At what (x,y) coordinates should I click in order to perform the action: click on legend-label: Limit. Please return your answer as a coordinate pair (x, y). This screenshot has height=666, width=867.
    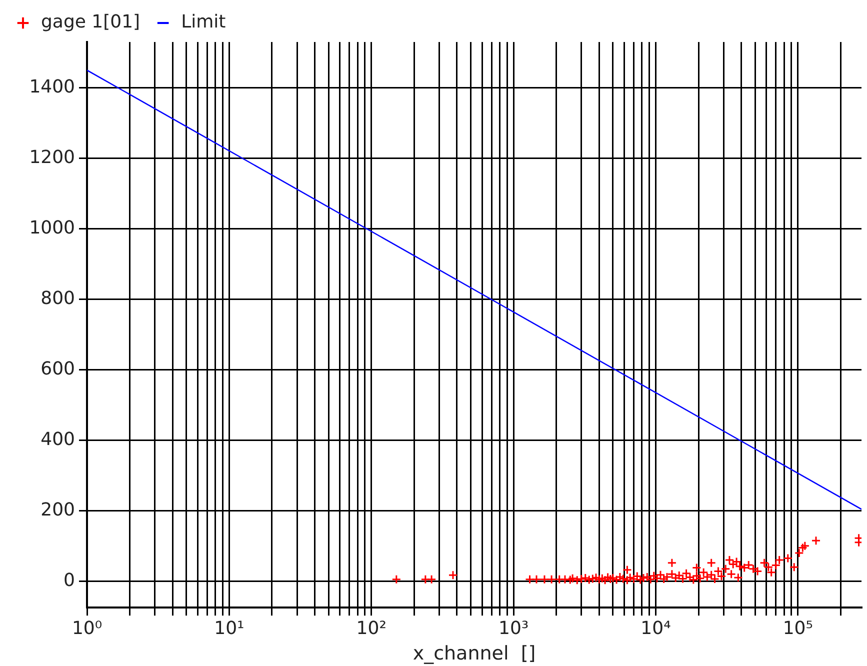
    Looking at the image, I should click on (203, 22).